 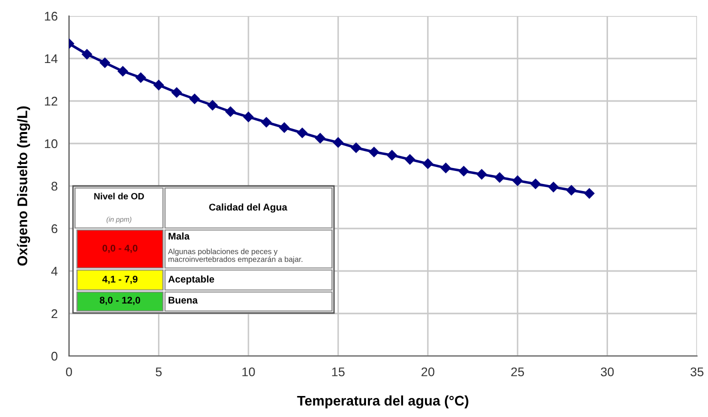 What do you see at coordinates (607, 371) in the screenshot?
I see `x-tick-label: 30` at bounding box center [607, 371].